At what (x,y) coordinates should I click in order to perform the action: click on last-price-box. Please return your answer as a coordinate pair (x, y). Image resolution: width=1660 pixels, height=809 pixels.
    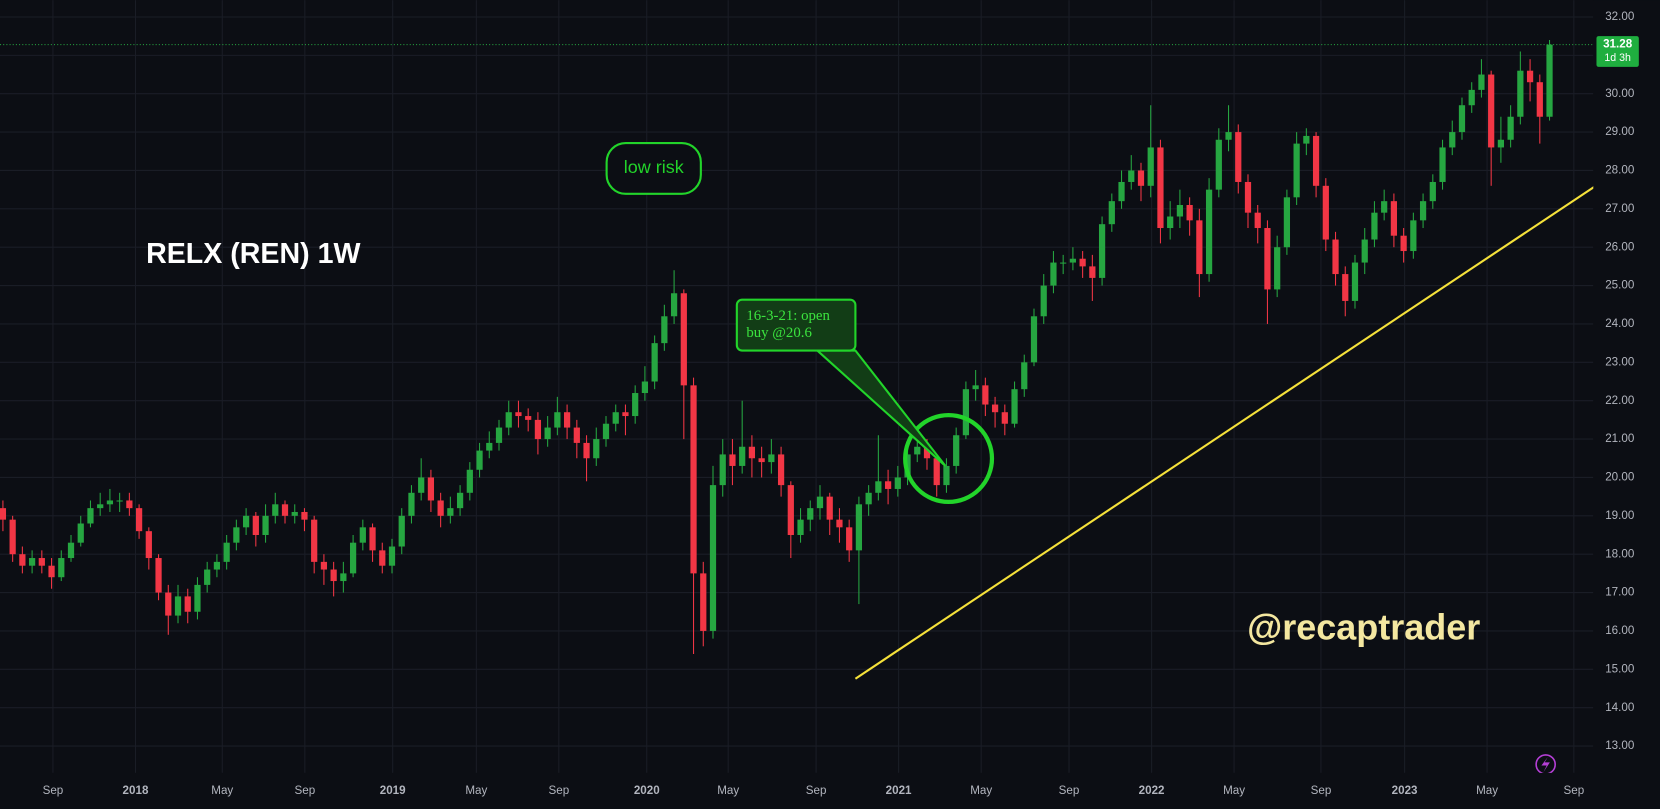
    Looking at the image, I should click on (1617, 51).